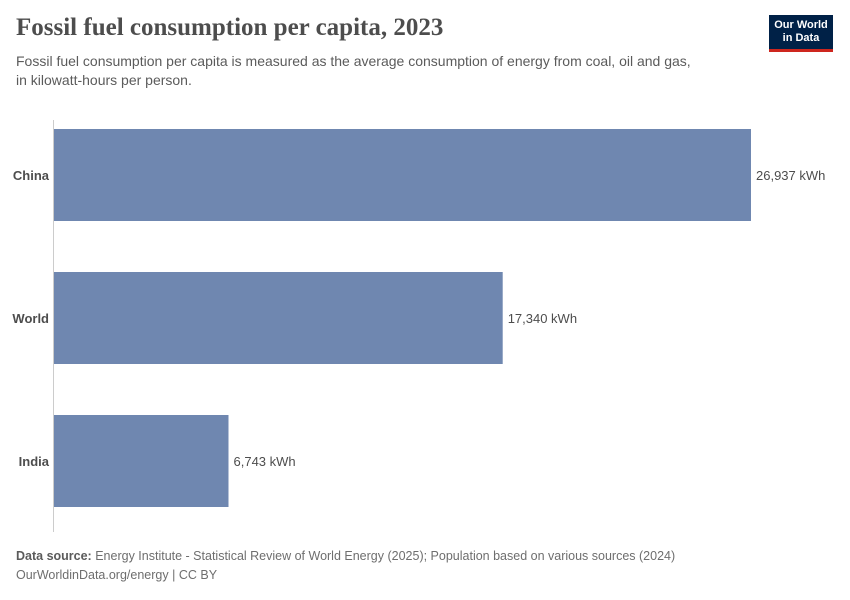  What do you see at coordinates (230, 27) in the screenshot?
I see `chart-title: Fossil fuel consumption per capita, 2023` at bounding box center [230, 27].